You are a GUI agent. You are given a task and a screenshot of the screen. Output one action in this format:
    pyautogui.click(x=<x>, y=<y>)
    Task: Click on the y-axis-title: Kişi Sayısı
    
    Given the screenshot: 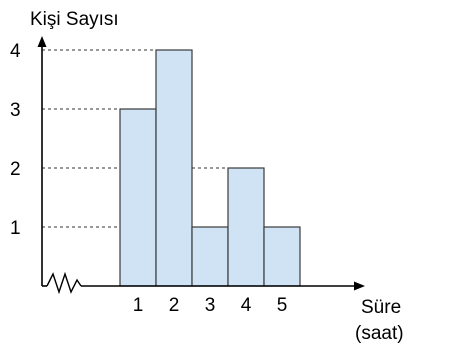 What is the action you would take?
    pyautogui.click(x=74, y=19)
    